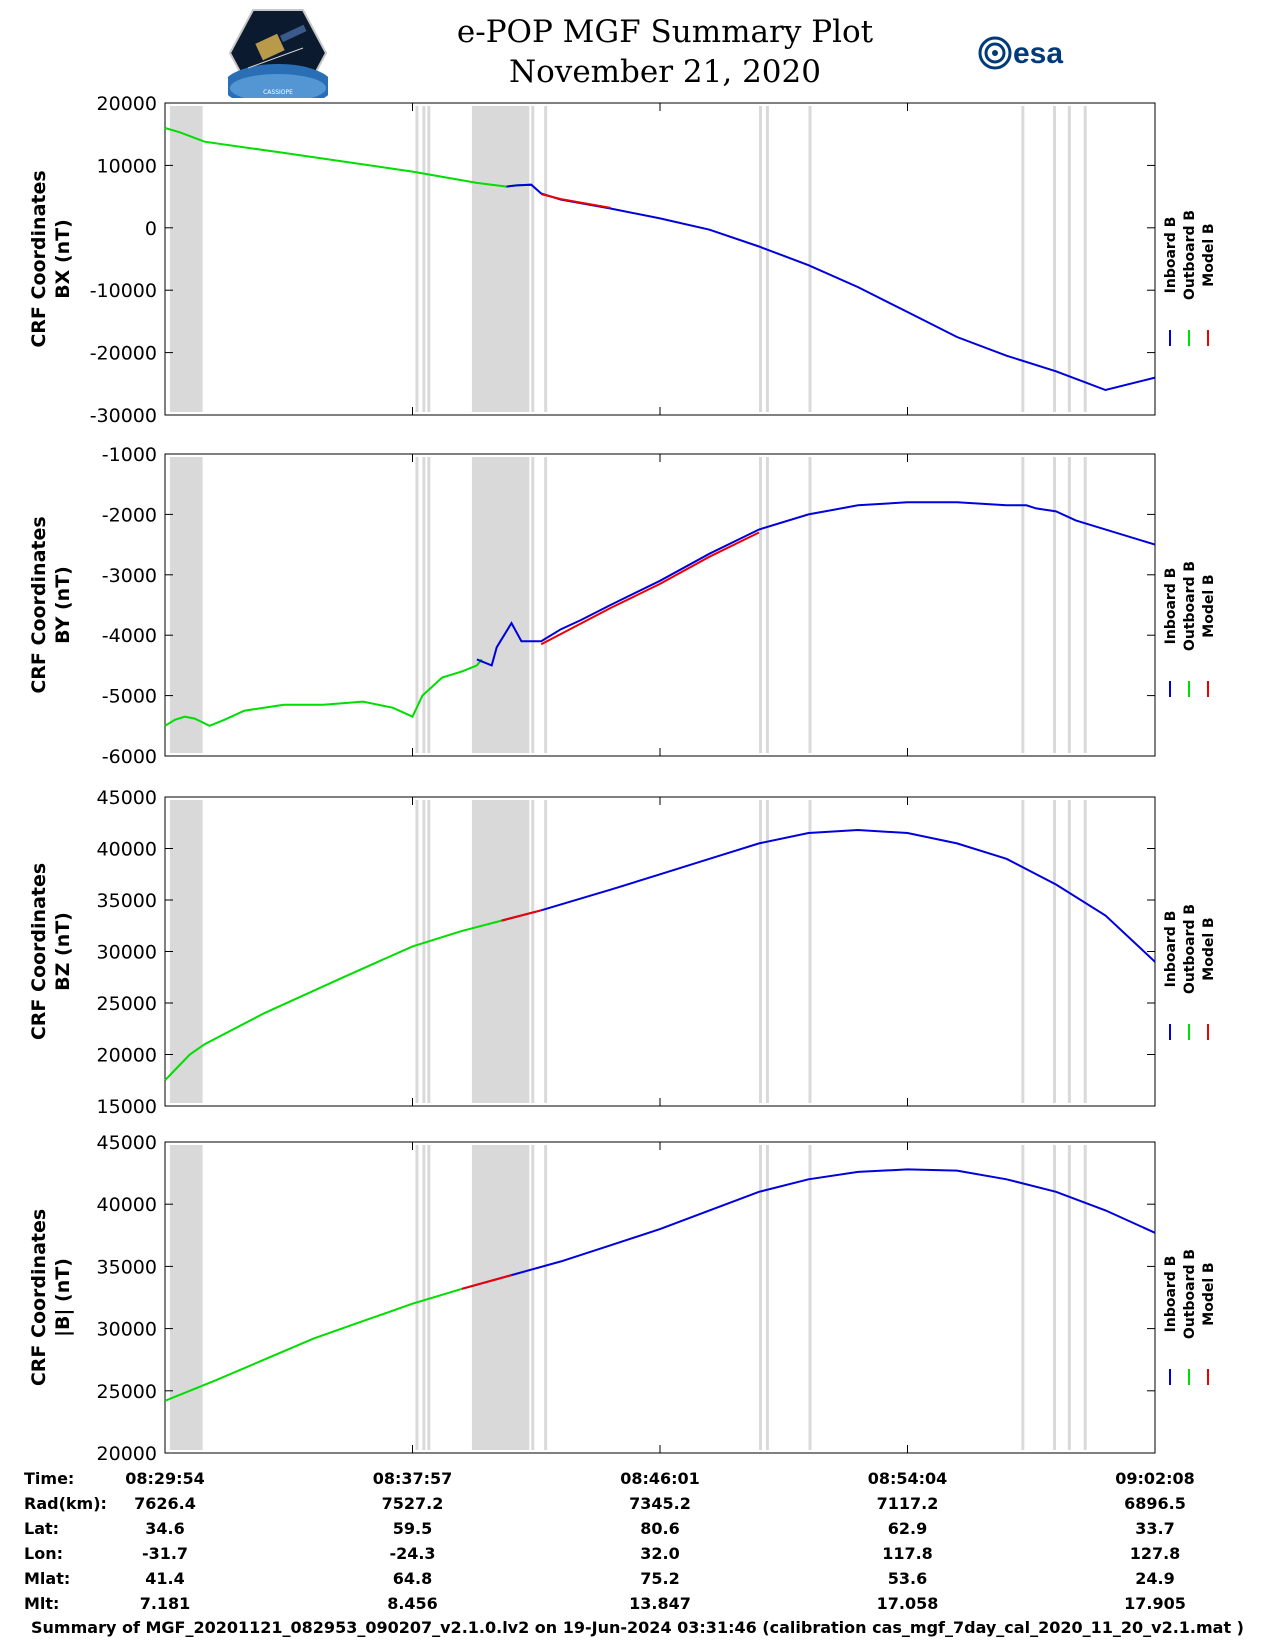 Image resolution: width=1275 pixels, height=1650 pixels. I want to click on ephemeris-value: 7626.4, so click(165, 1503).